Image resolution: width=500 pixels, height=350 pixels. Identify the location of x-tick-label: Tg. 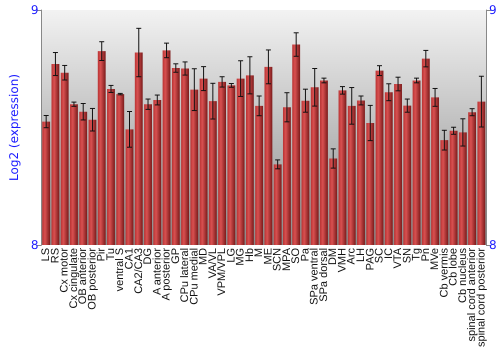
(416, 254).